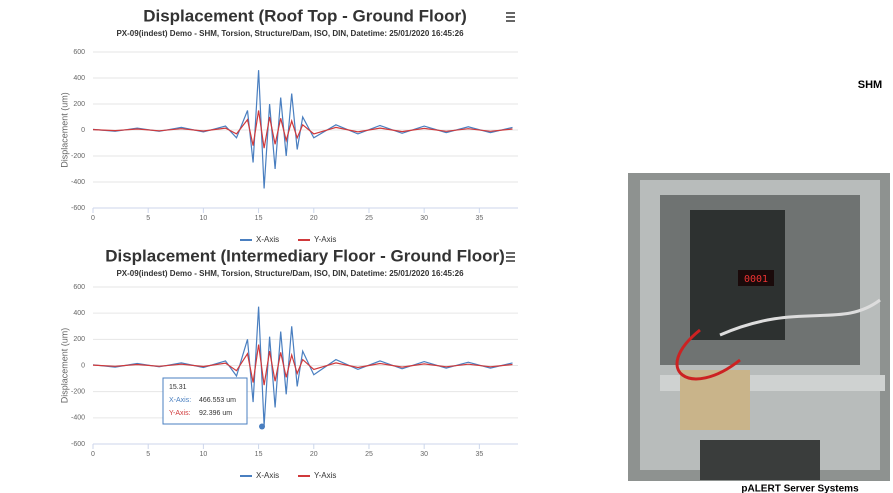 The height and width of the screenshot is (493, 893). Describe the element at coordinates (178, 387) in the screenshot. I see `tooltip-title: 15.31` at that location.